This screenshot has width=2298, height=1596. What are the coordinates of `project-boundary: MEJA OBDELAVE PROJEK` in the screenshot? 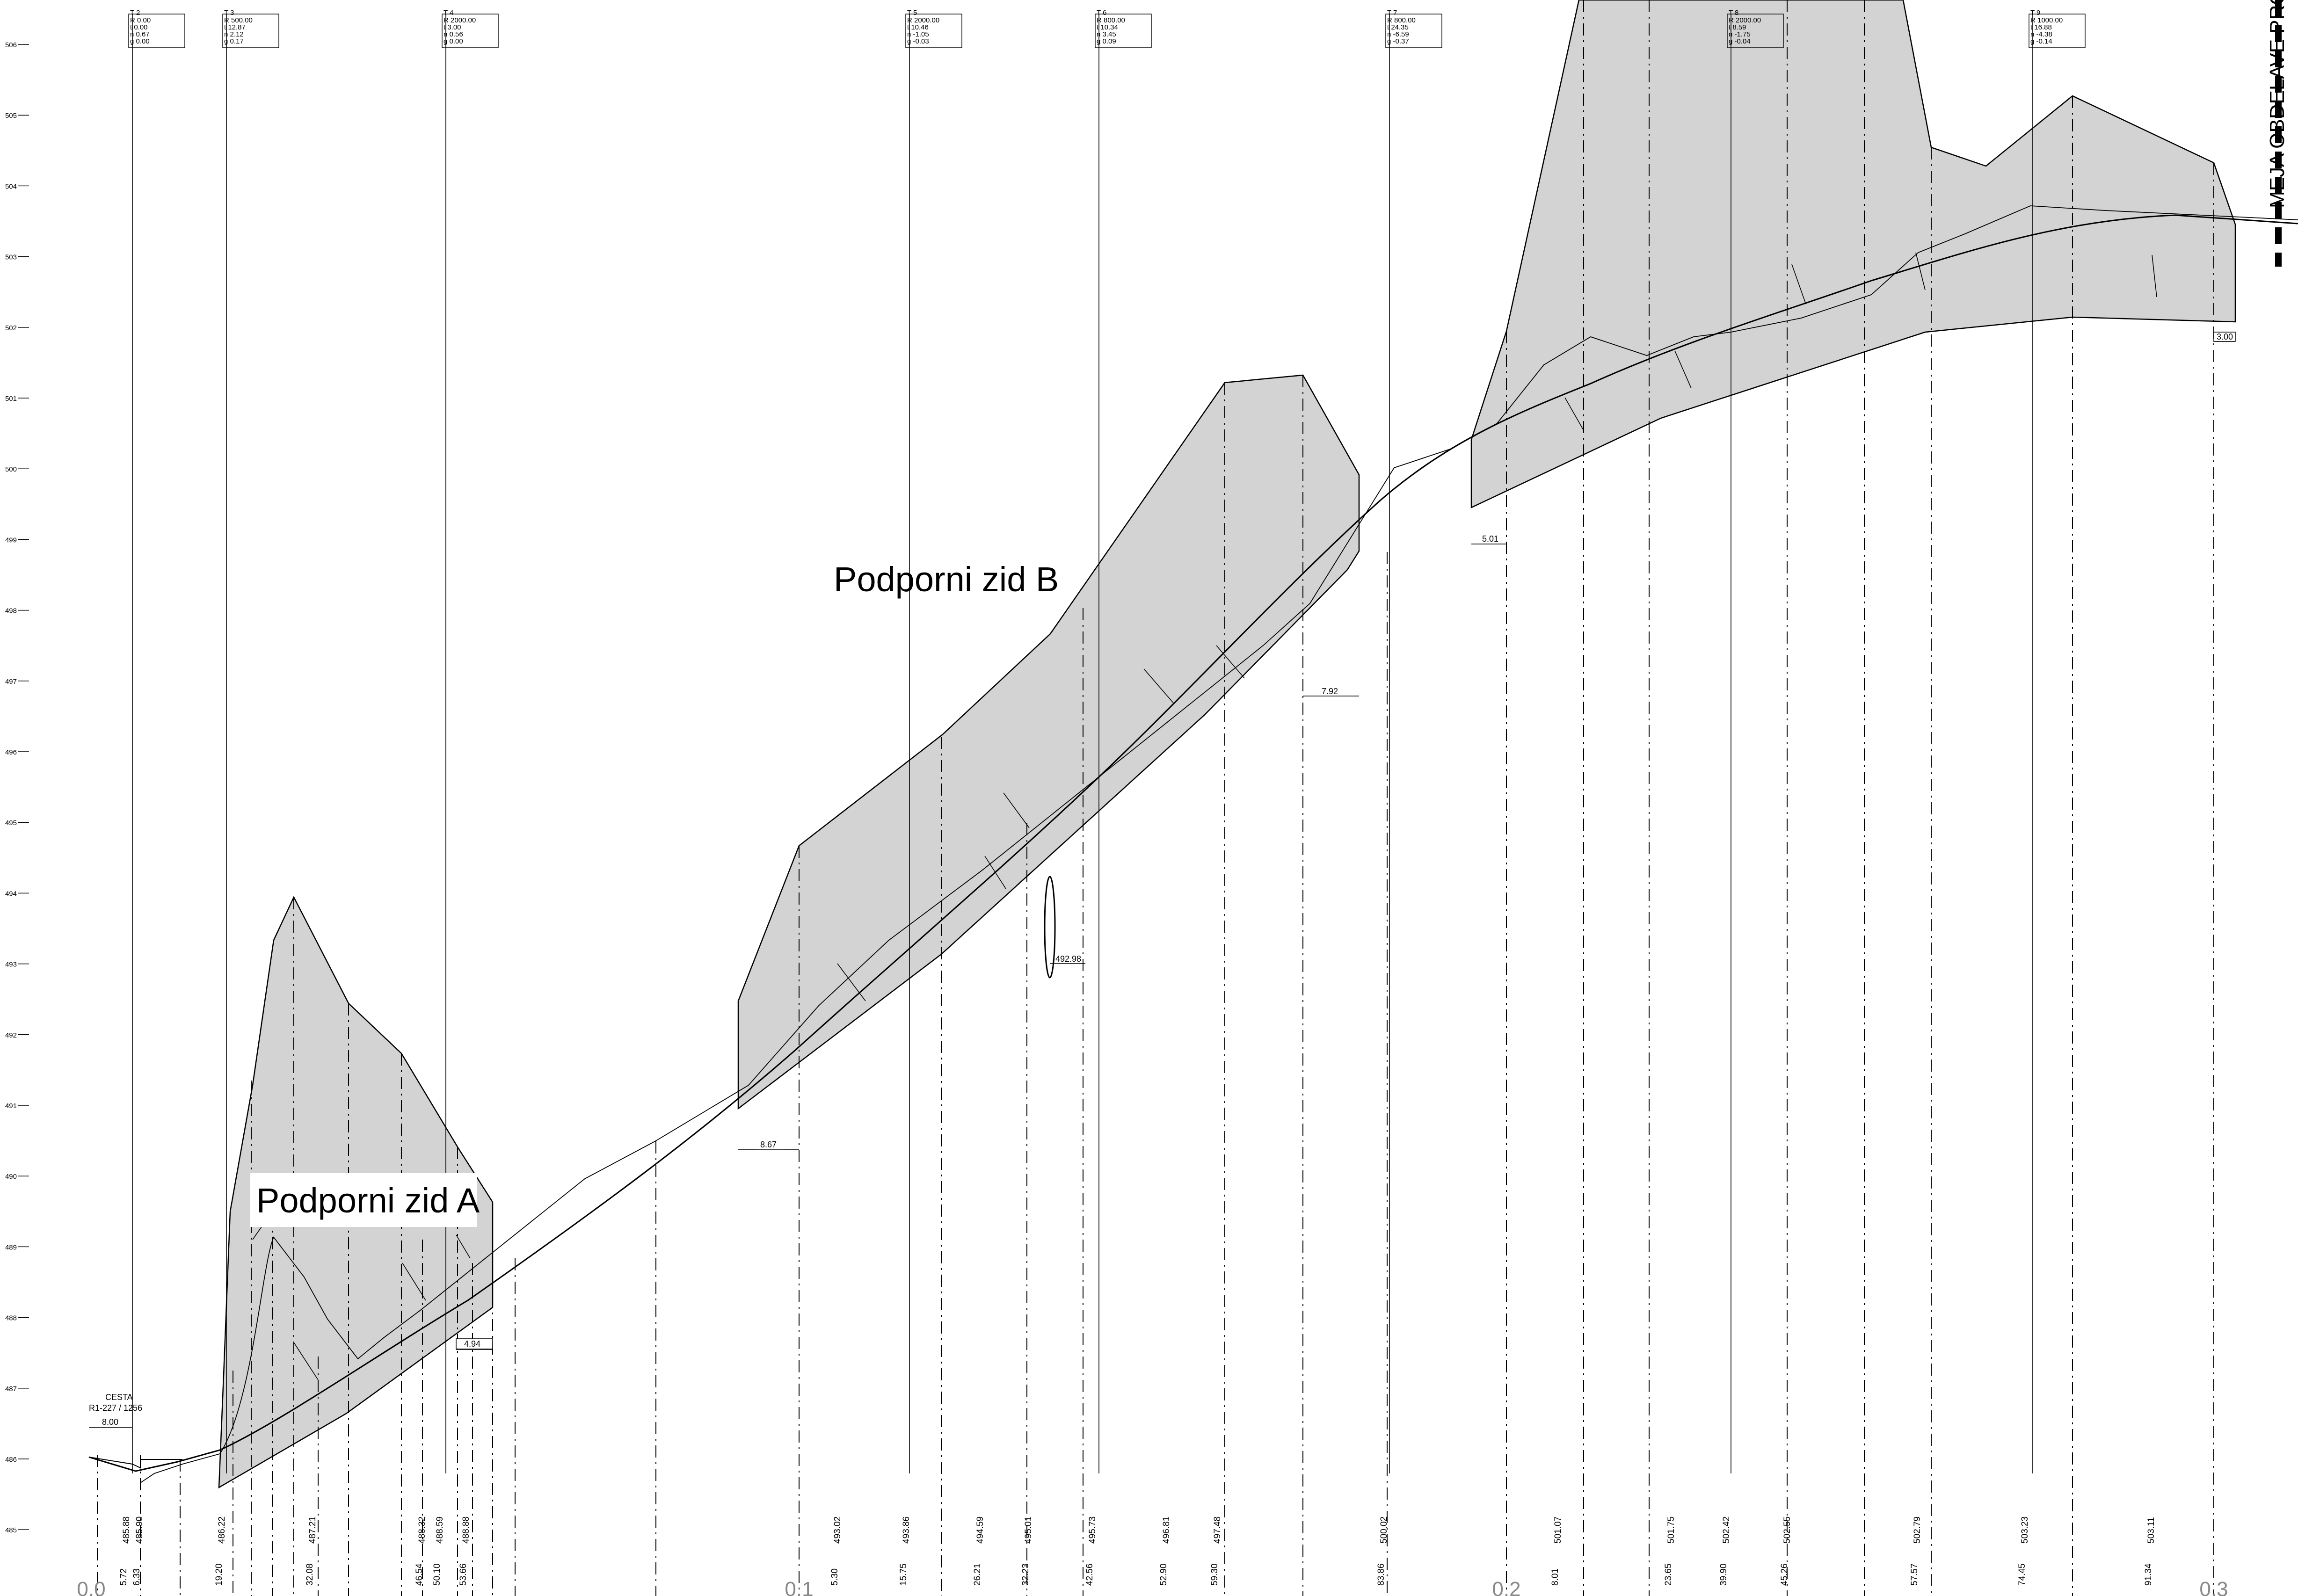 It's located at (2277, 133).